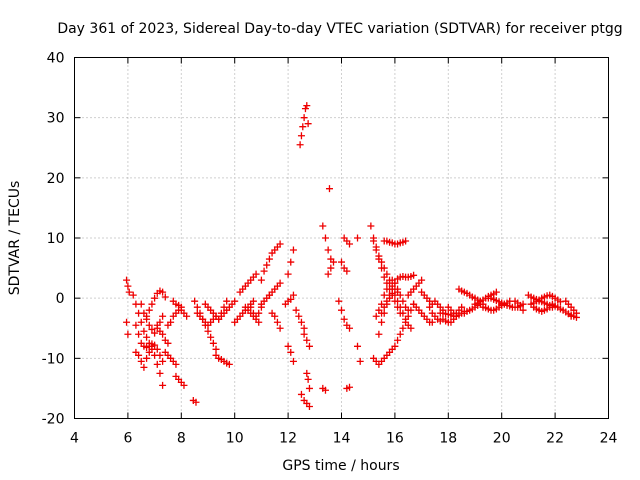 This screenshot has height=480, width=640. Describe the element at coordinates (340, 466) in the screenshot. I see `x-axis-label: GPS time / hours` at that location.